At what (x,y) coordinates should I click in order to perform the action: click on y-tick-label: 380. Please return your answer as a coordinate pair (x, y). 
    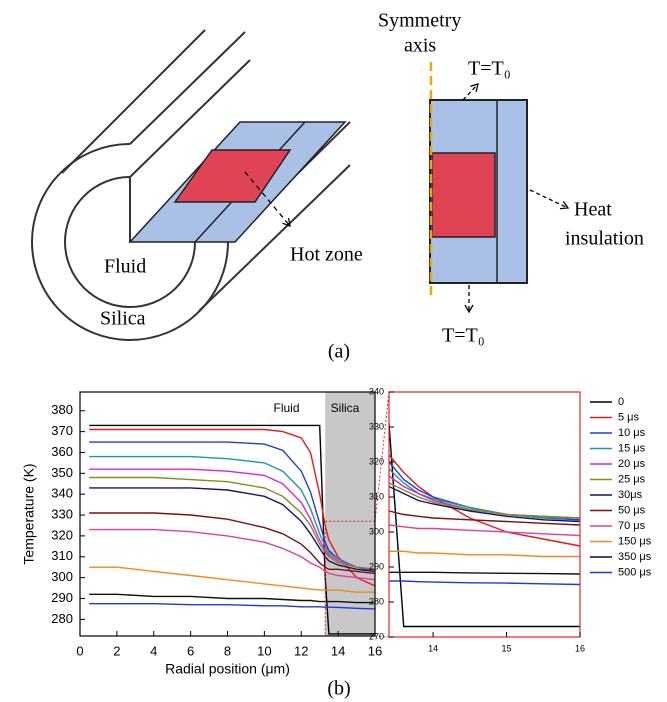
    Looking at the image, I should click on (62, 409).